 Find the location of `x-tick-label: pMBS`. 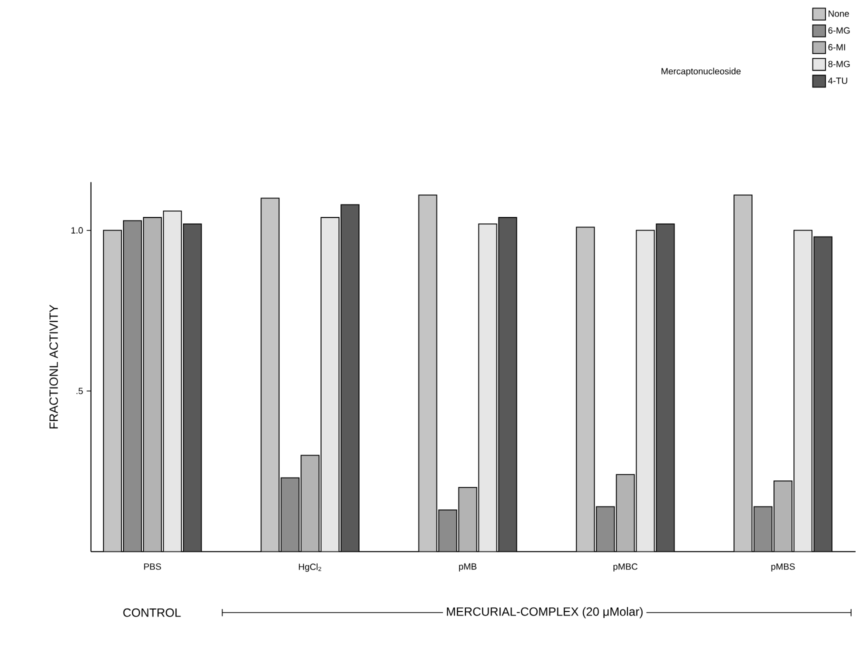

x-tick-label: pMBS is located at coordinates (783, 568).